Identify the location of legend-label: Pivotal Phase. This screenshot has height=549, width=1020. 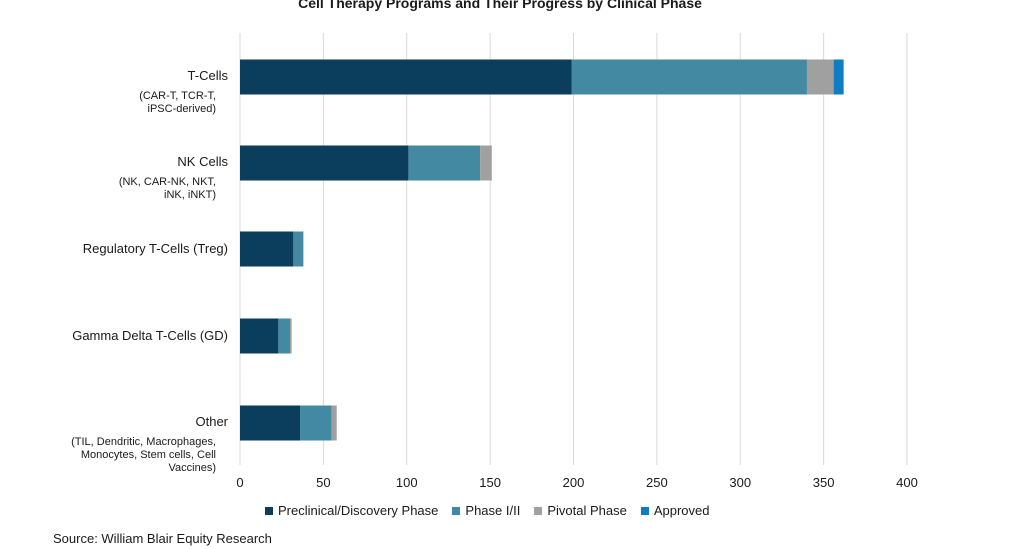
(587, 510).